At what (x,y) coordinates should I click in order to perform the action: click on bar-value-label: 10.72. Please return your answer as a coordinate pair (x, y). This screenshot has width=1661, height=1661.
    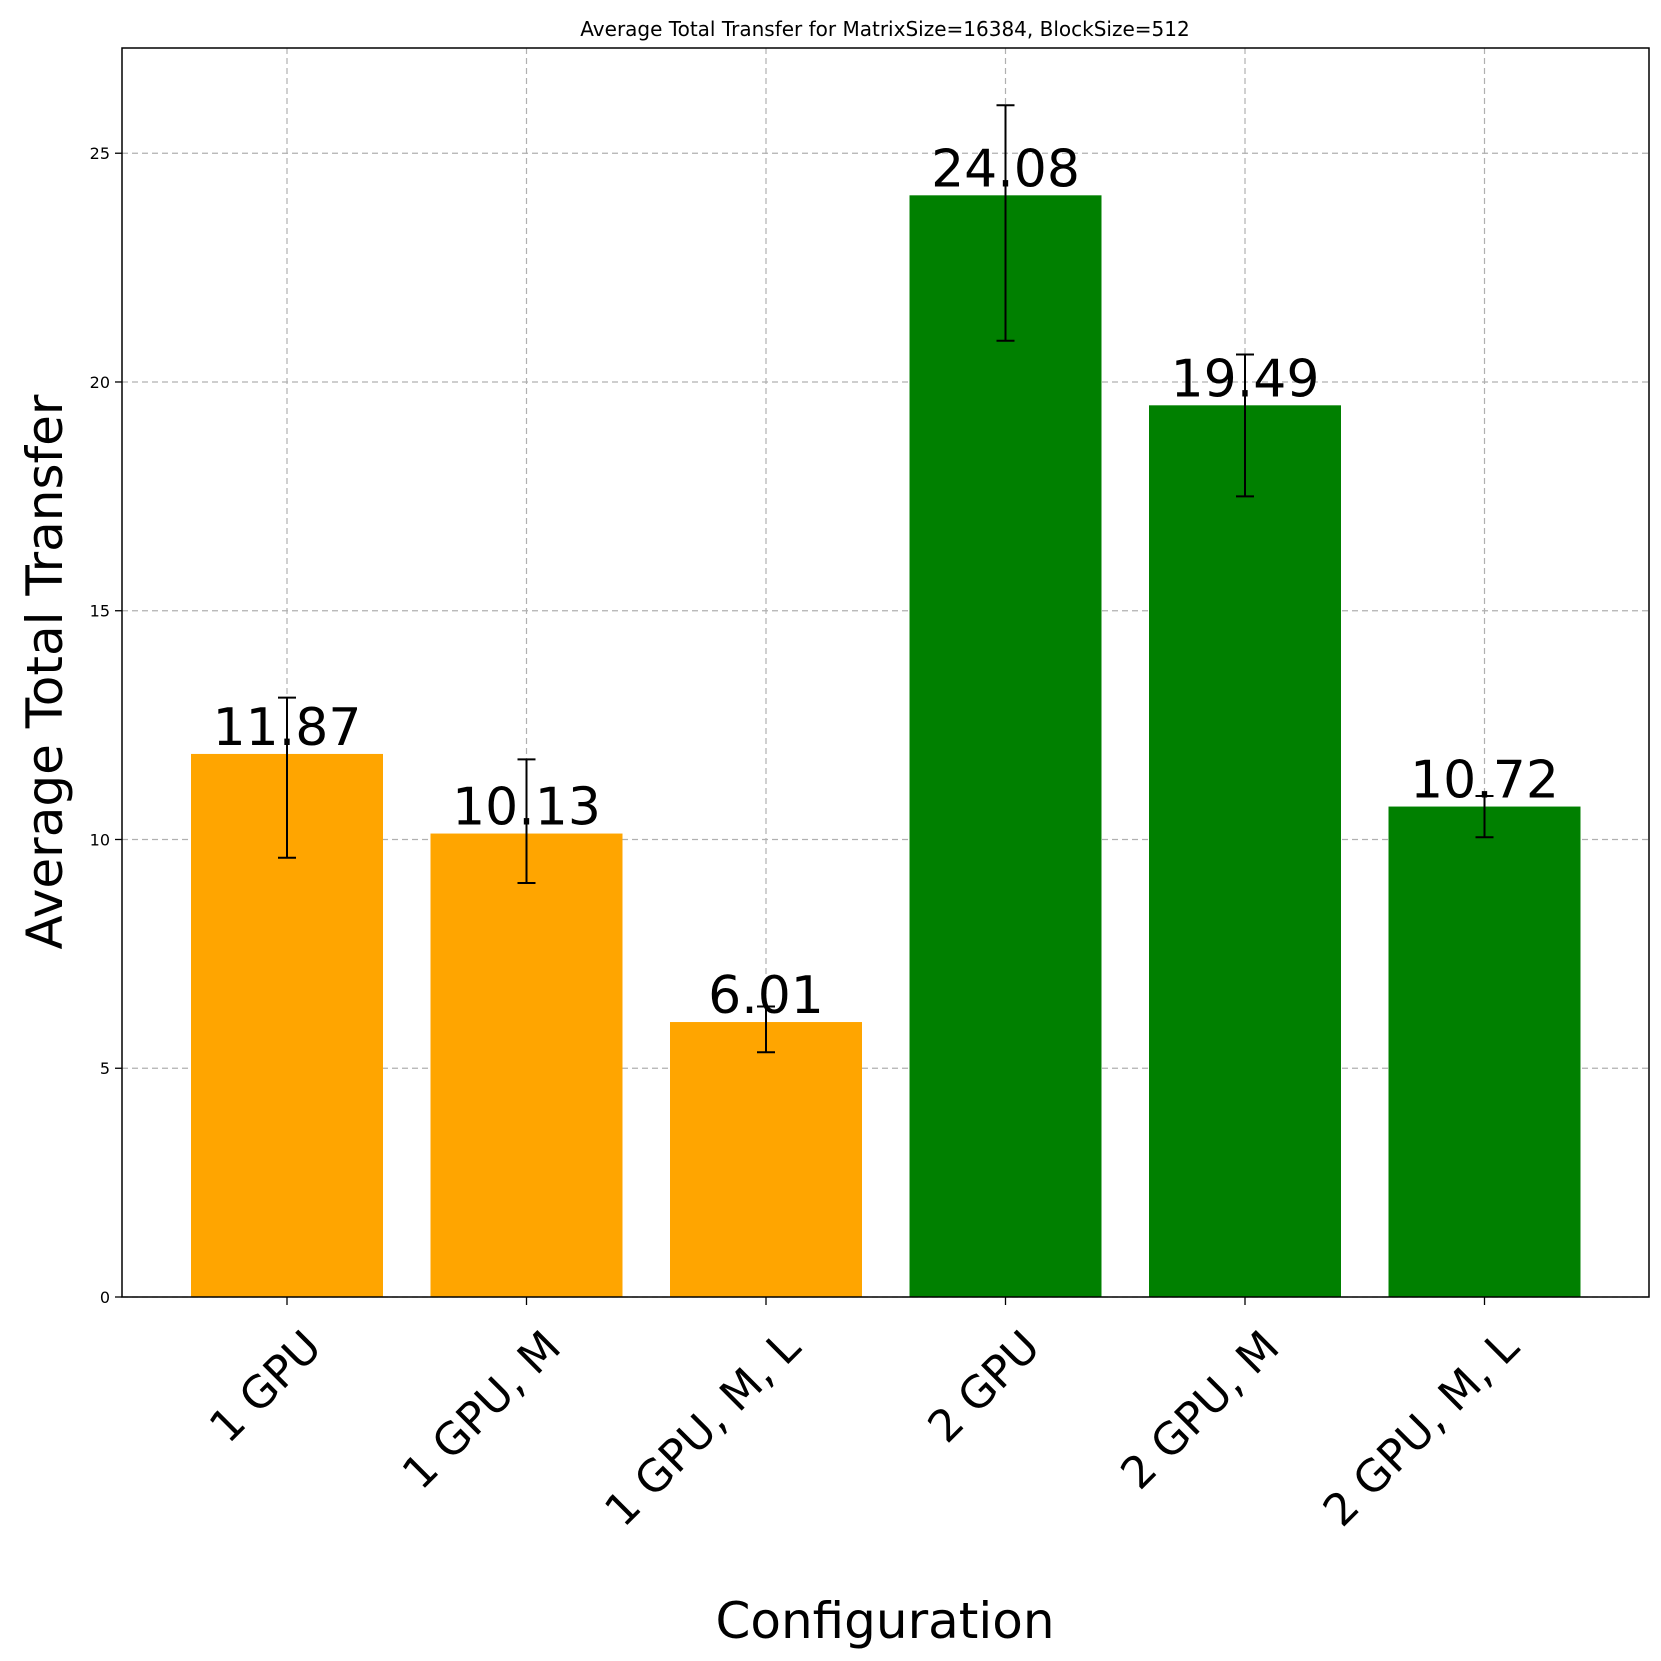
    Looking at the image, I should click on (1484, 781).